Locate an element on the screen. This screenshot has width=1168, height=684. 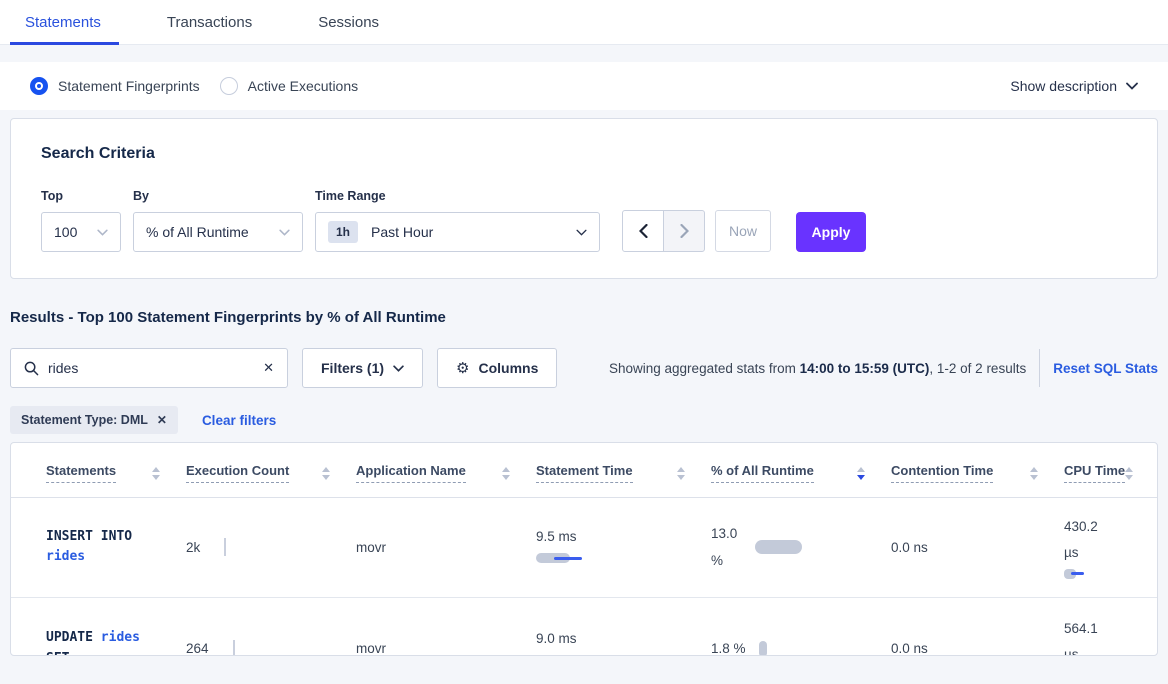
sort-desc-active-icon is located at coordinates (861, 473).